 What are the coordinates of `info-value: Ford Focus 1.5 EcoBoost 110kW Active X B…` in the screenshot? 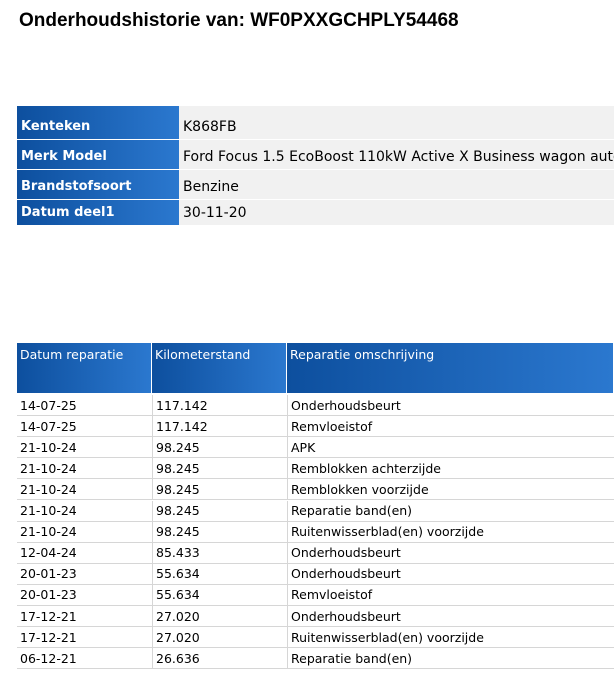 It's located at (396, 155).